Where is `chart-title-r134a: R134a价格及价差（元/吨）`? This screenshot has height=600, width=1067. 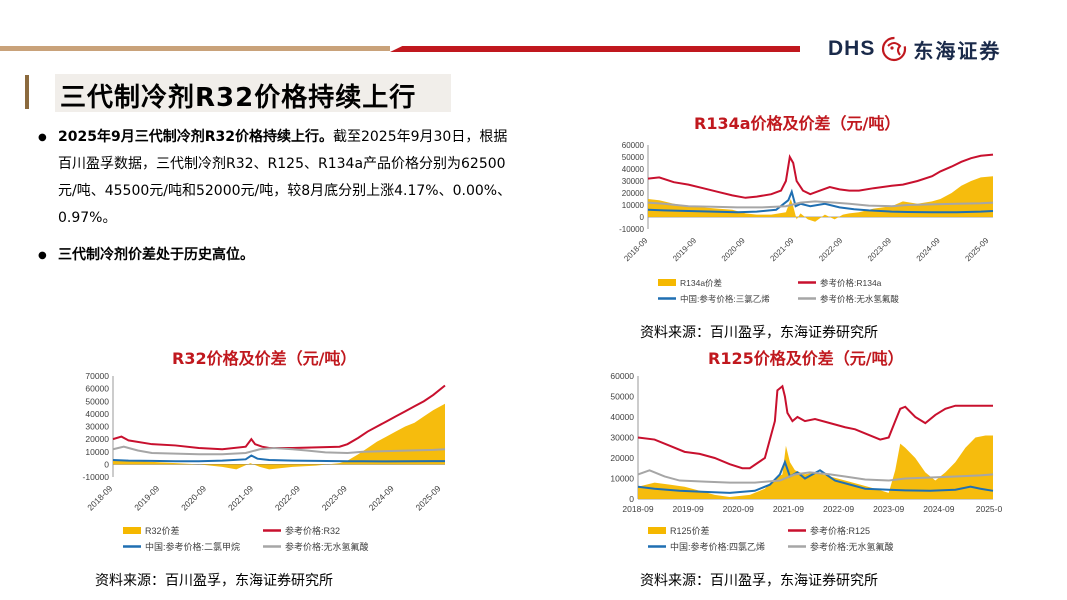 chart-title-r134a: R134a价格及价差（元/吨） is located at coordinates (797, 123).